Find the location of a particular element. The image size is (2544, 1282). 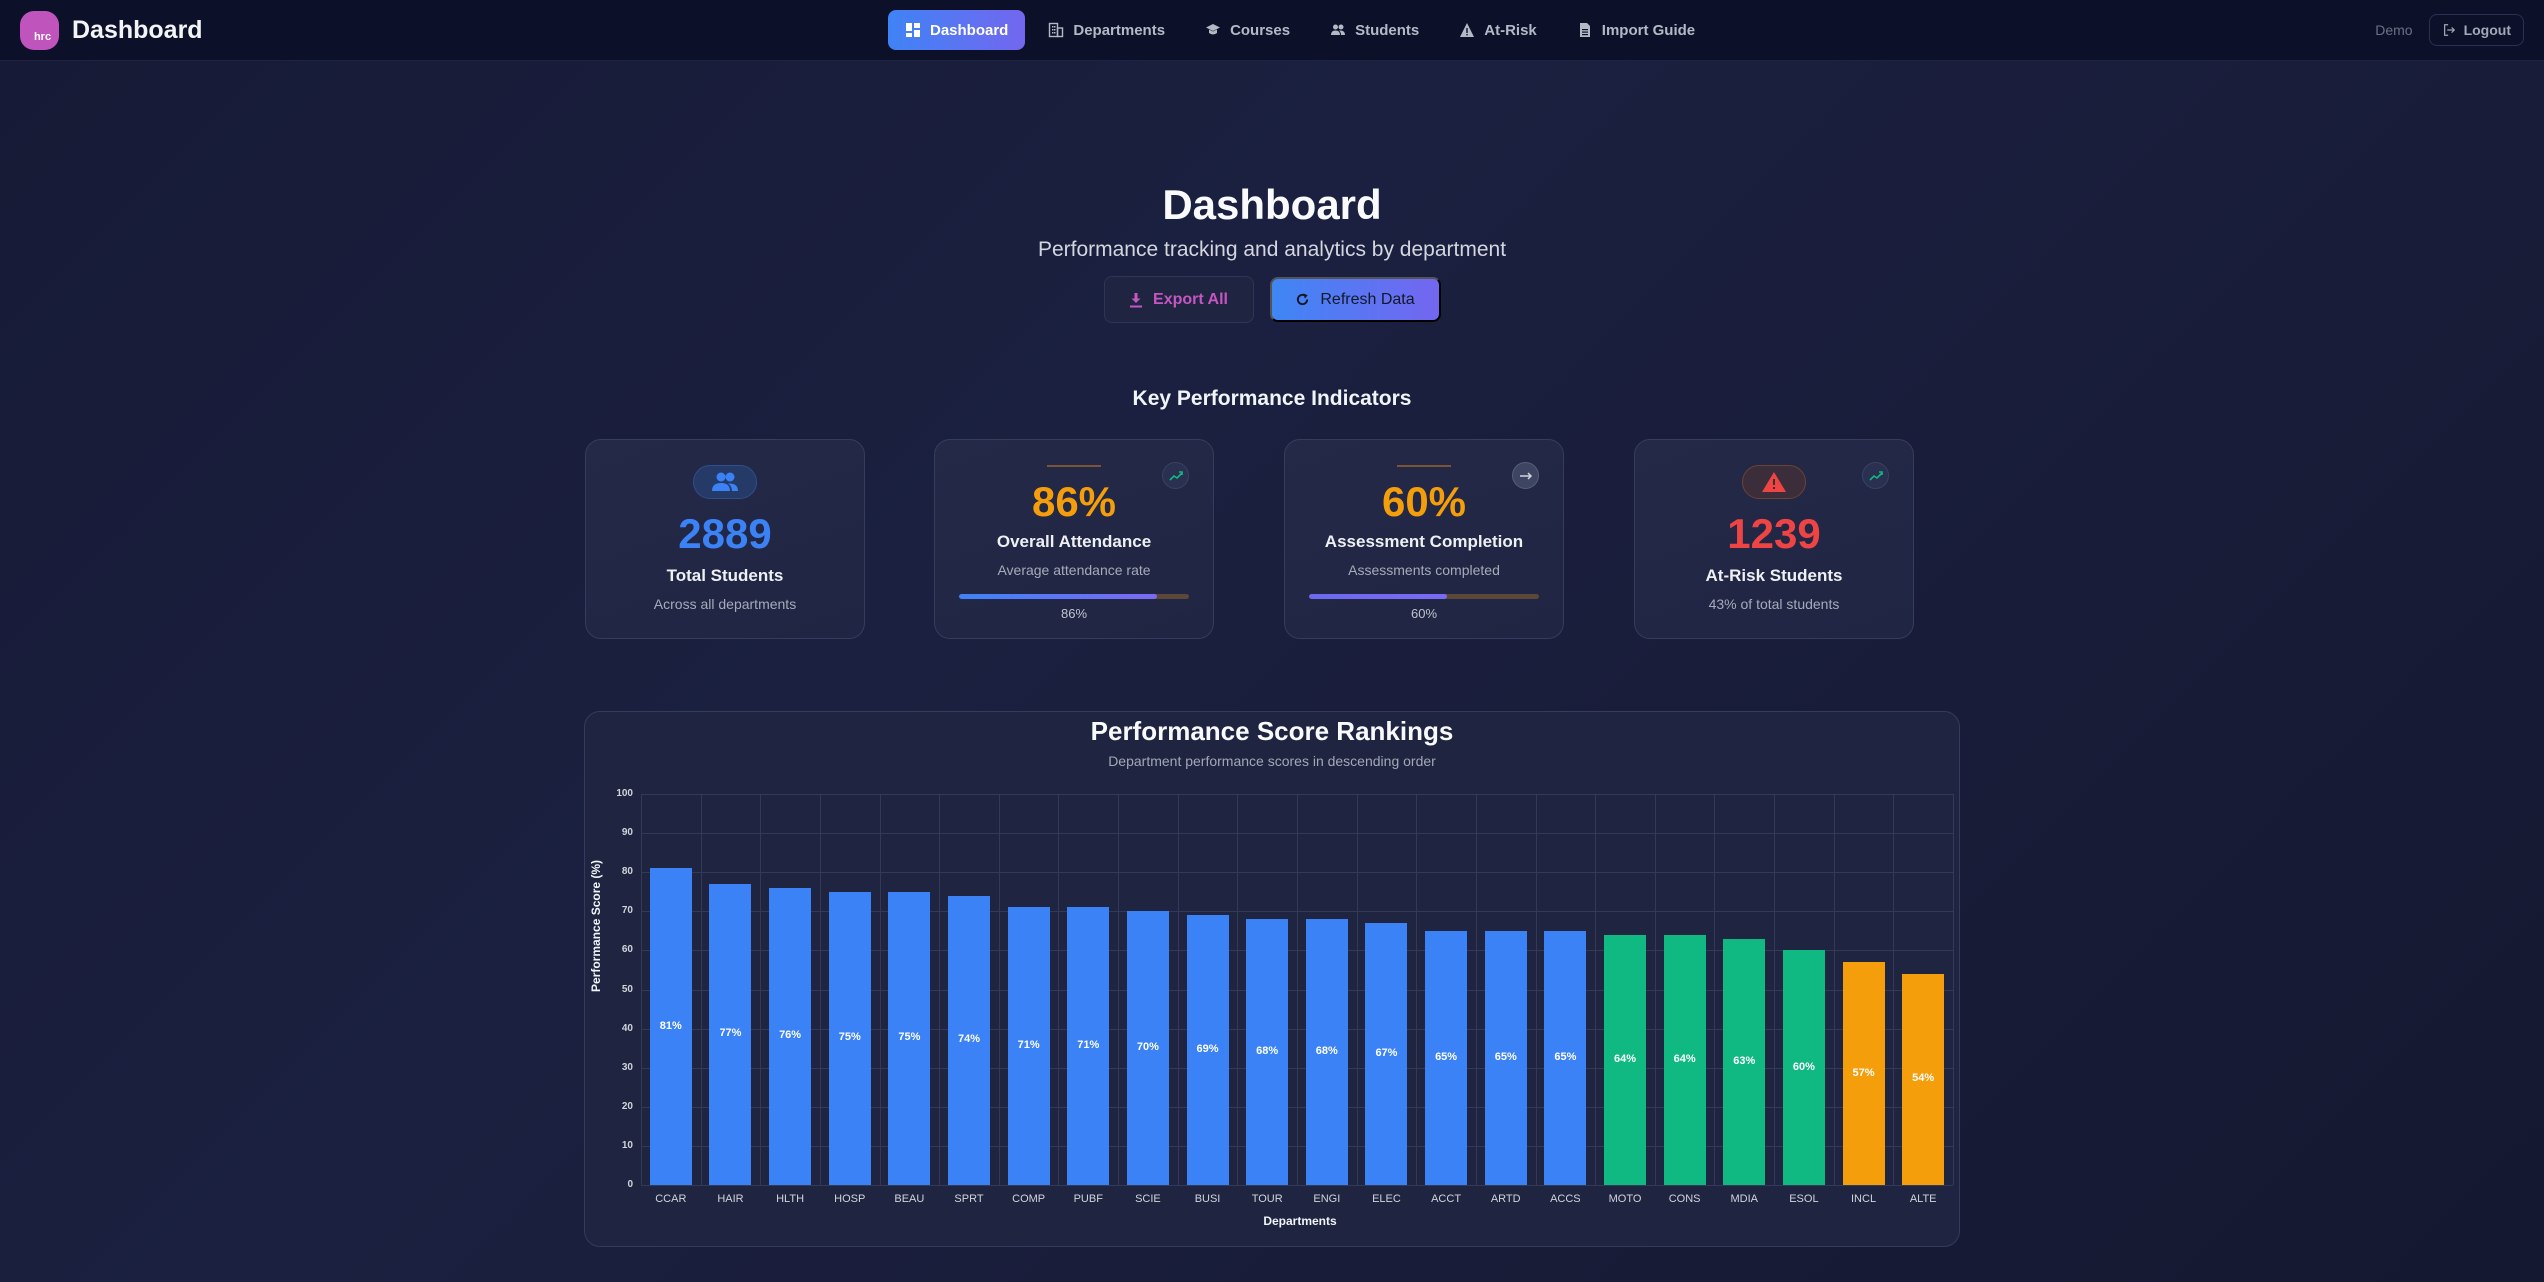

refresh-data-label: Refresh Data is located at coordinates (1367, 299).